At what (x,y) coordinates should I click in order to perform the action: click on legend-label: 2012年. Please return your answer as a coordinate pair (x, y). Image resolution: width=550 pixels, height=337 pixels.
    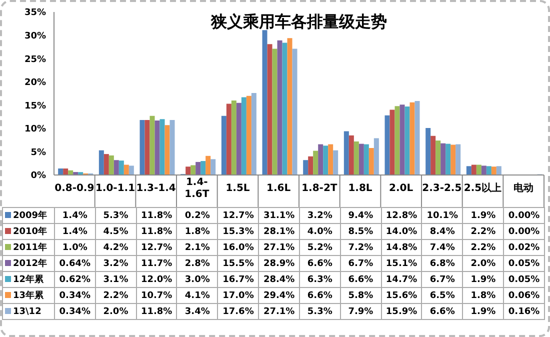
    Looking at the image, I should click on (30, 264).